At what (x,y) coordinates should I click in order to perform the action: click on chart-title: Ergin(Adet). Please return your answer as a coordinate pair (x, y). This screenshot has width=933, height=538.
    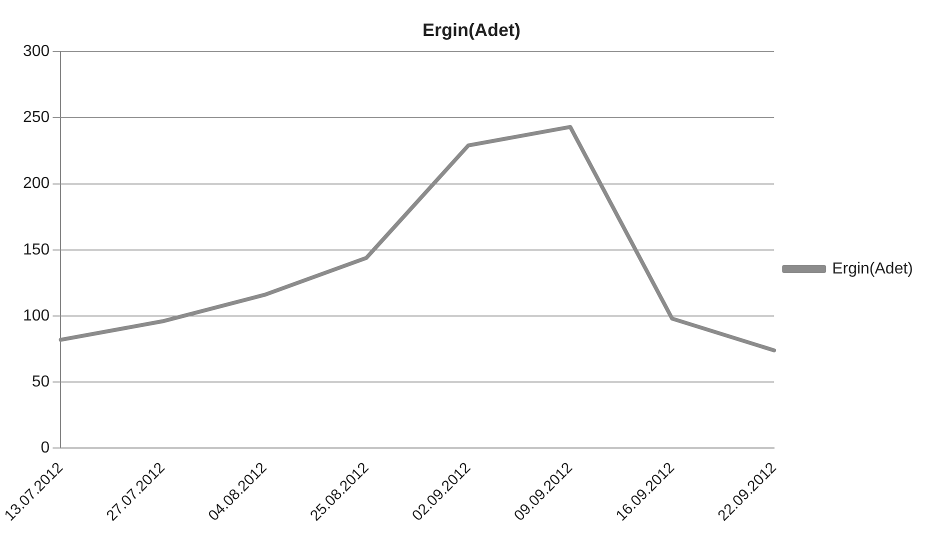
    Looking at the image, I should click on (471, 30).